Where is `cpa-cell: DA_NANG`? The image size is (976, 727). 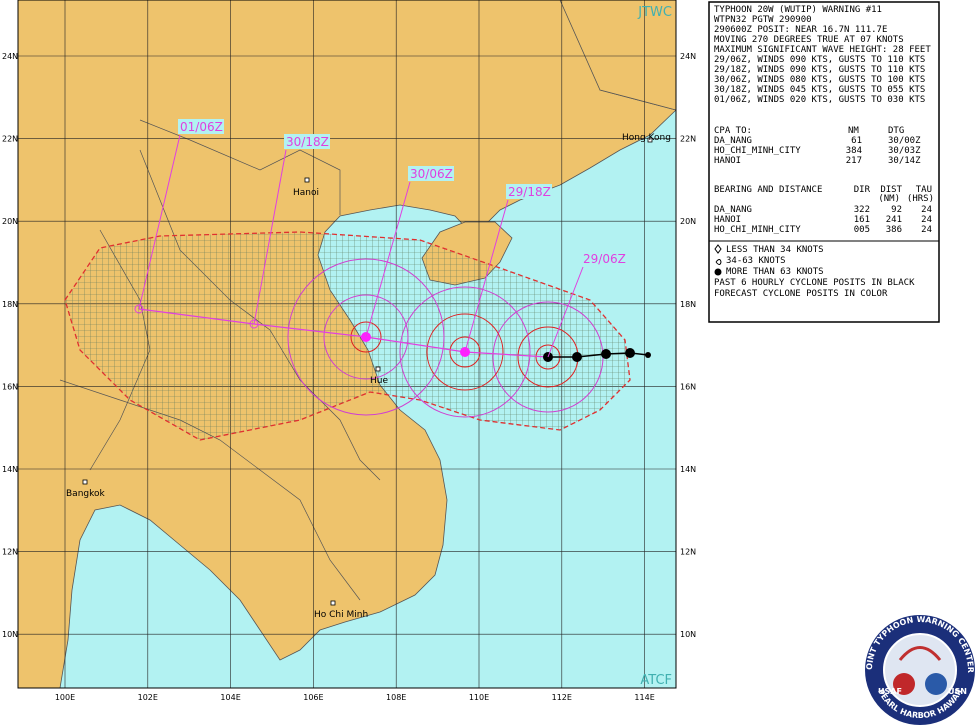
cpa-cell: DA_NANG is located at coordinates (733, 141).